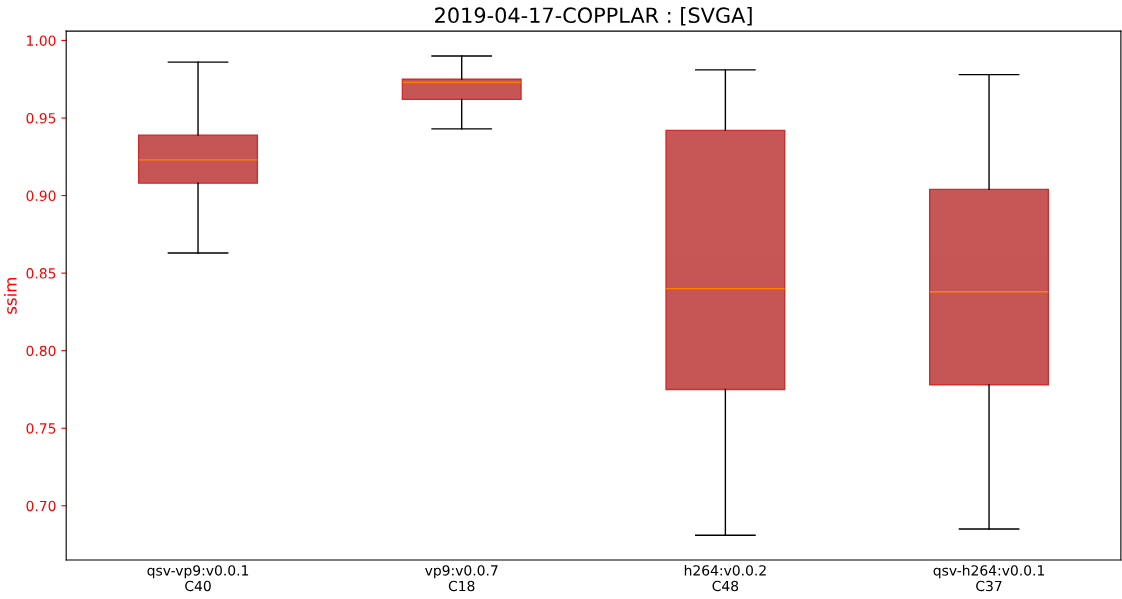 The image size is (1122, 599). Describe the element at coordinates (41, 273) in the screenshot. I see `y-tick-label: 0.85` at that location.